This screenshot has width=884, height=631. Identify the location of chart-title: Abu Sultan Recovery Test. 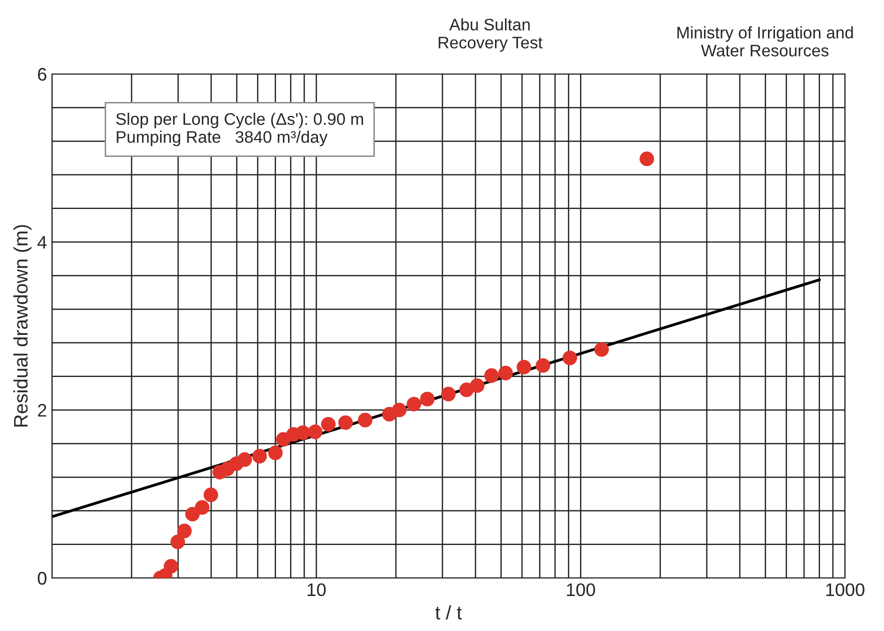
(490, 35).